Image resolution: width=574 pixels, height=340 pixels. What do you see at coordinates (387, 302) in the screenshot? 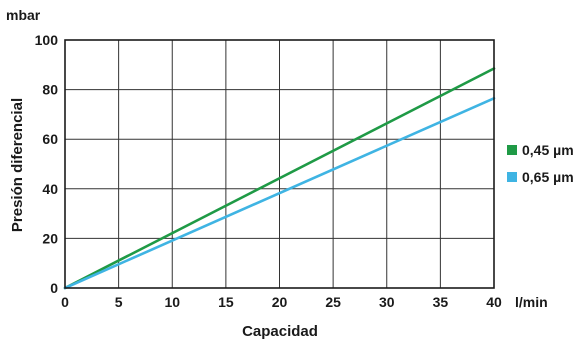
I see `x-tick-label-30: 30` at bounding box center [387, 302].